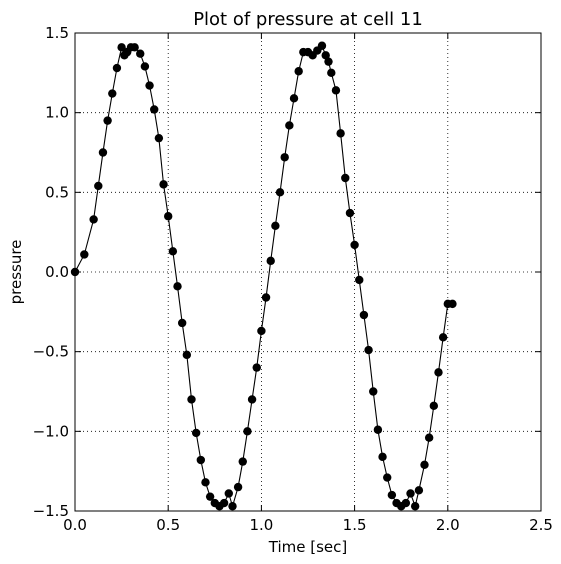 The image size is (561, 564). I want to click on y-tick-labels: −1.5 −1.0 −0.5 0.0 0.5 1.0 1.5, so click(51, 272).